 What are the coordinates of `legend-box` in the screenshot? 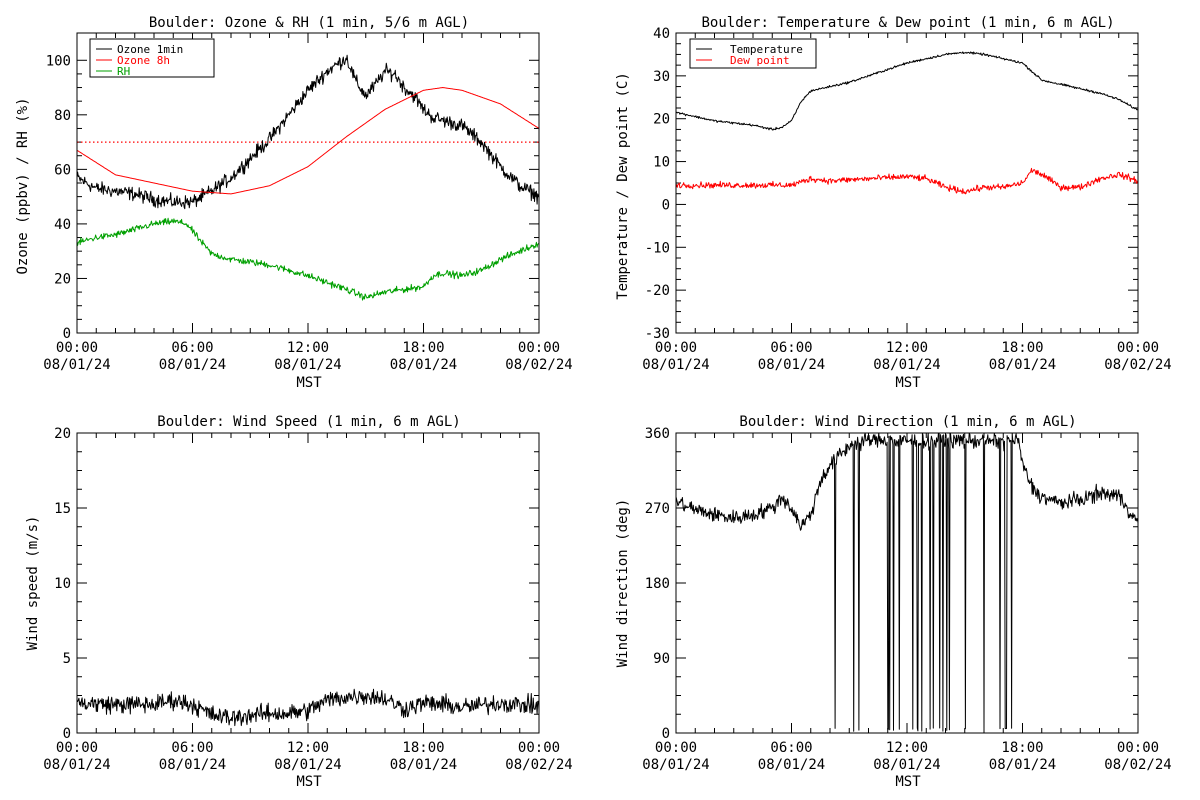 It's located at (753, 53).